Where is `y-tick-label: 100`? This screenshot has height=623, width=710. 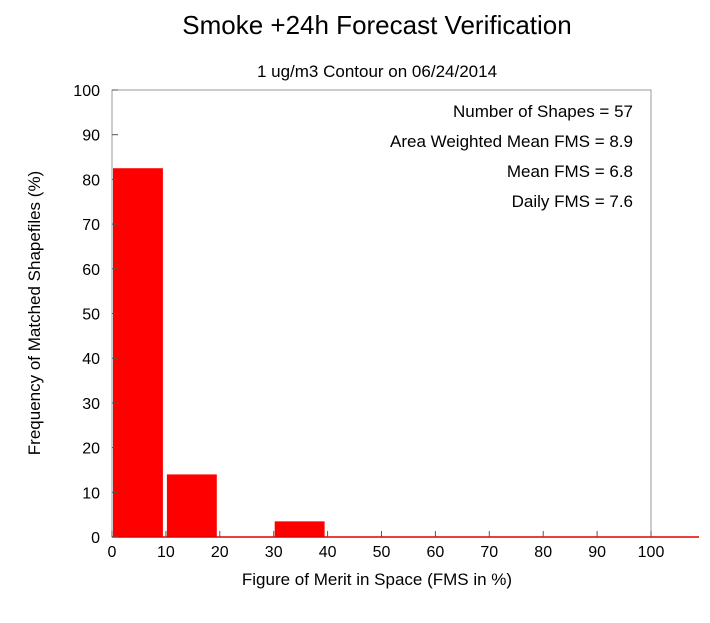
y-tick-label: 100 is located at coordinates (86, 91).